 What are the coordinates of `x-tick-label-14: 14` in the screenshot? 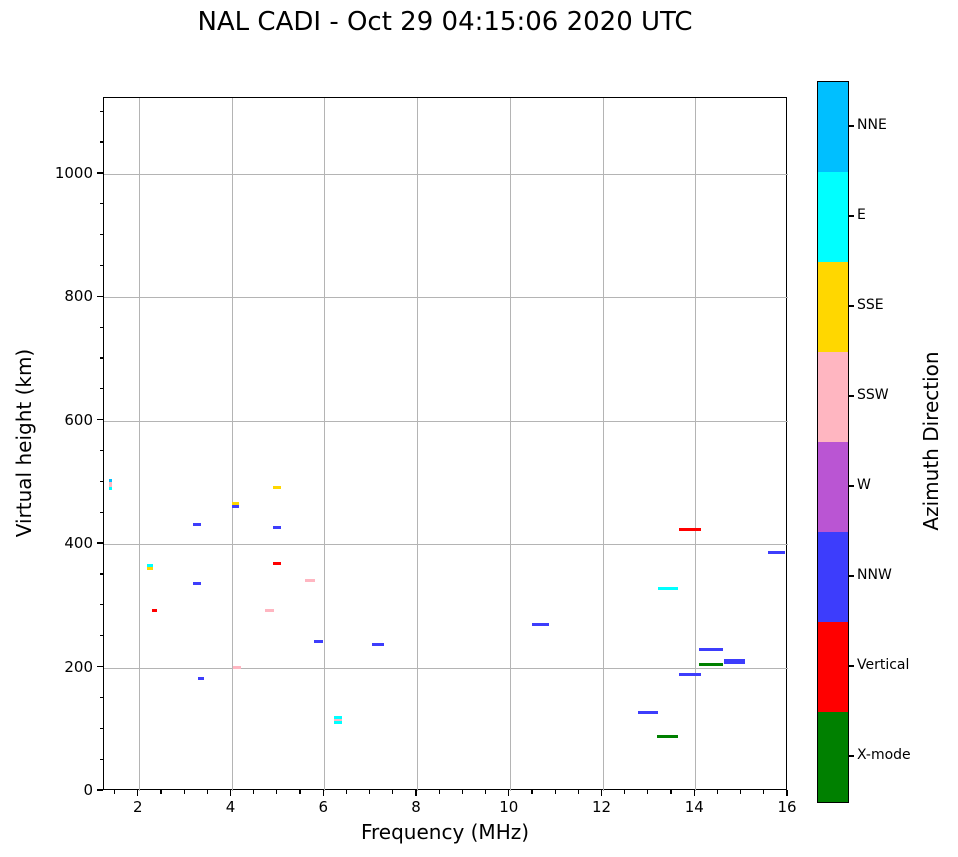 It's located at (694, 807).